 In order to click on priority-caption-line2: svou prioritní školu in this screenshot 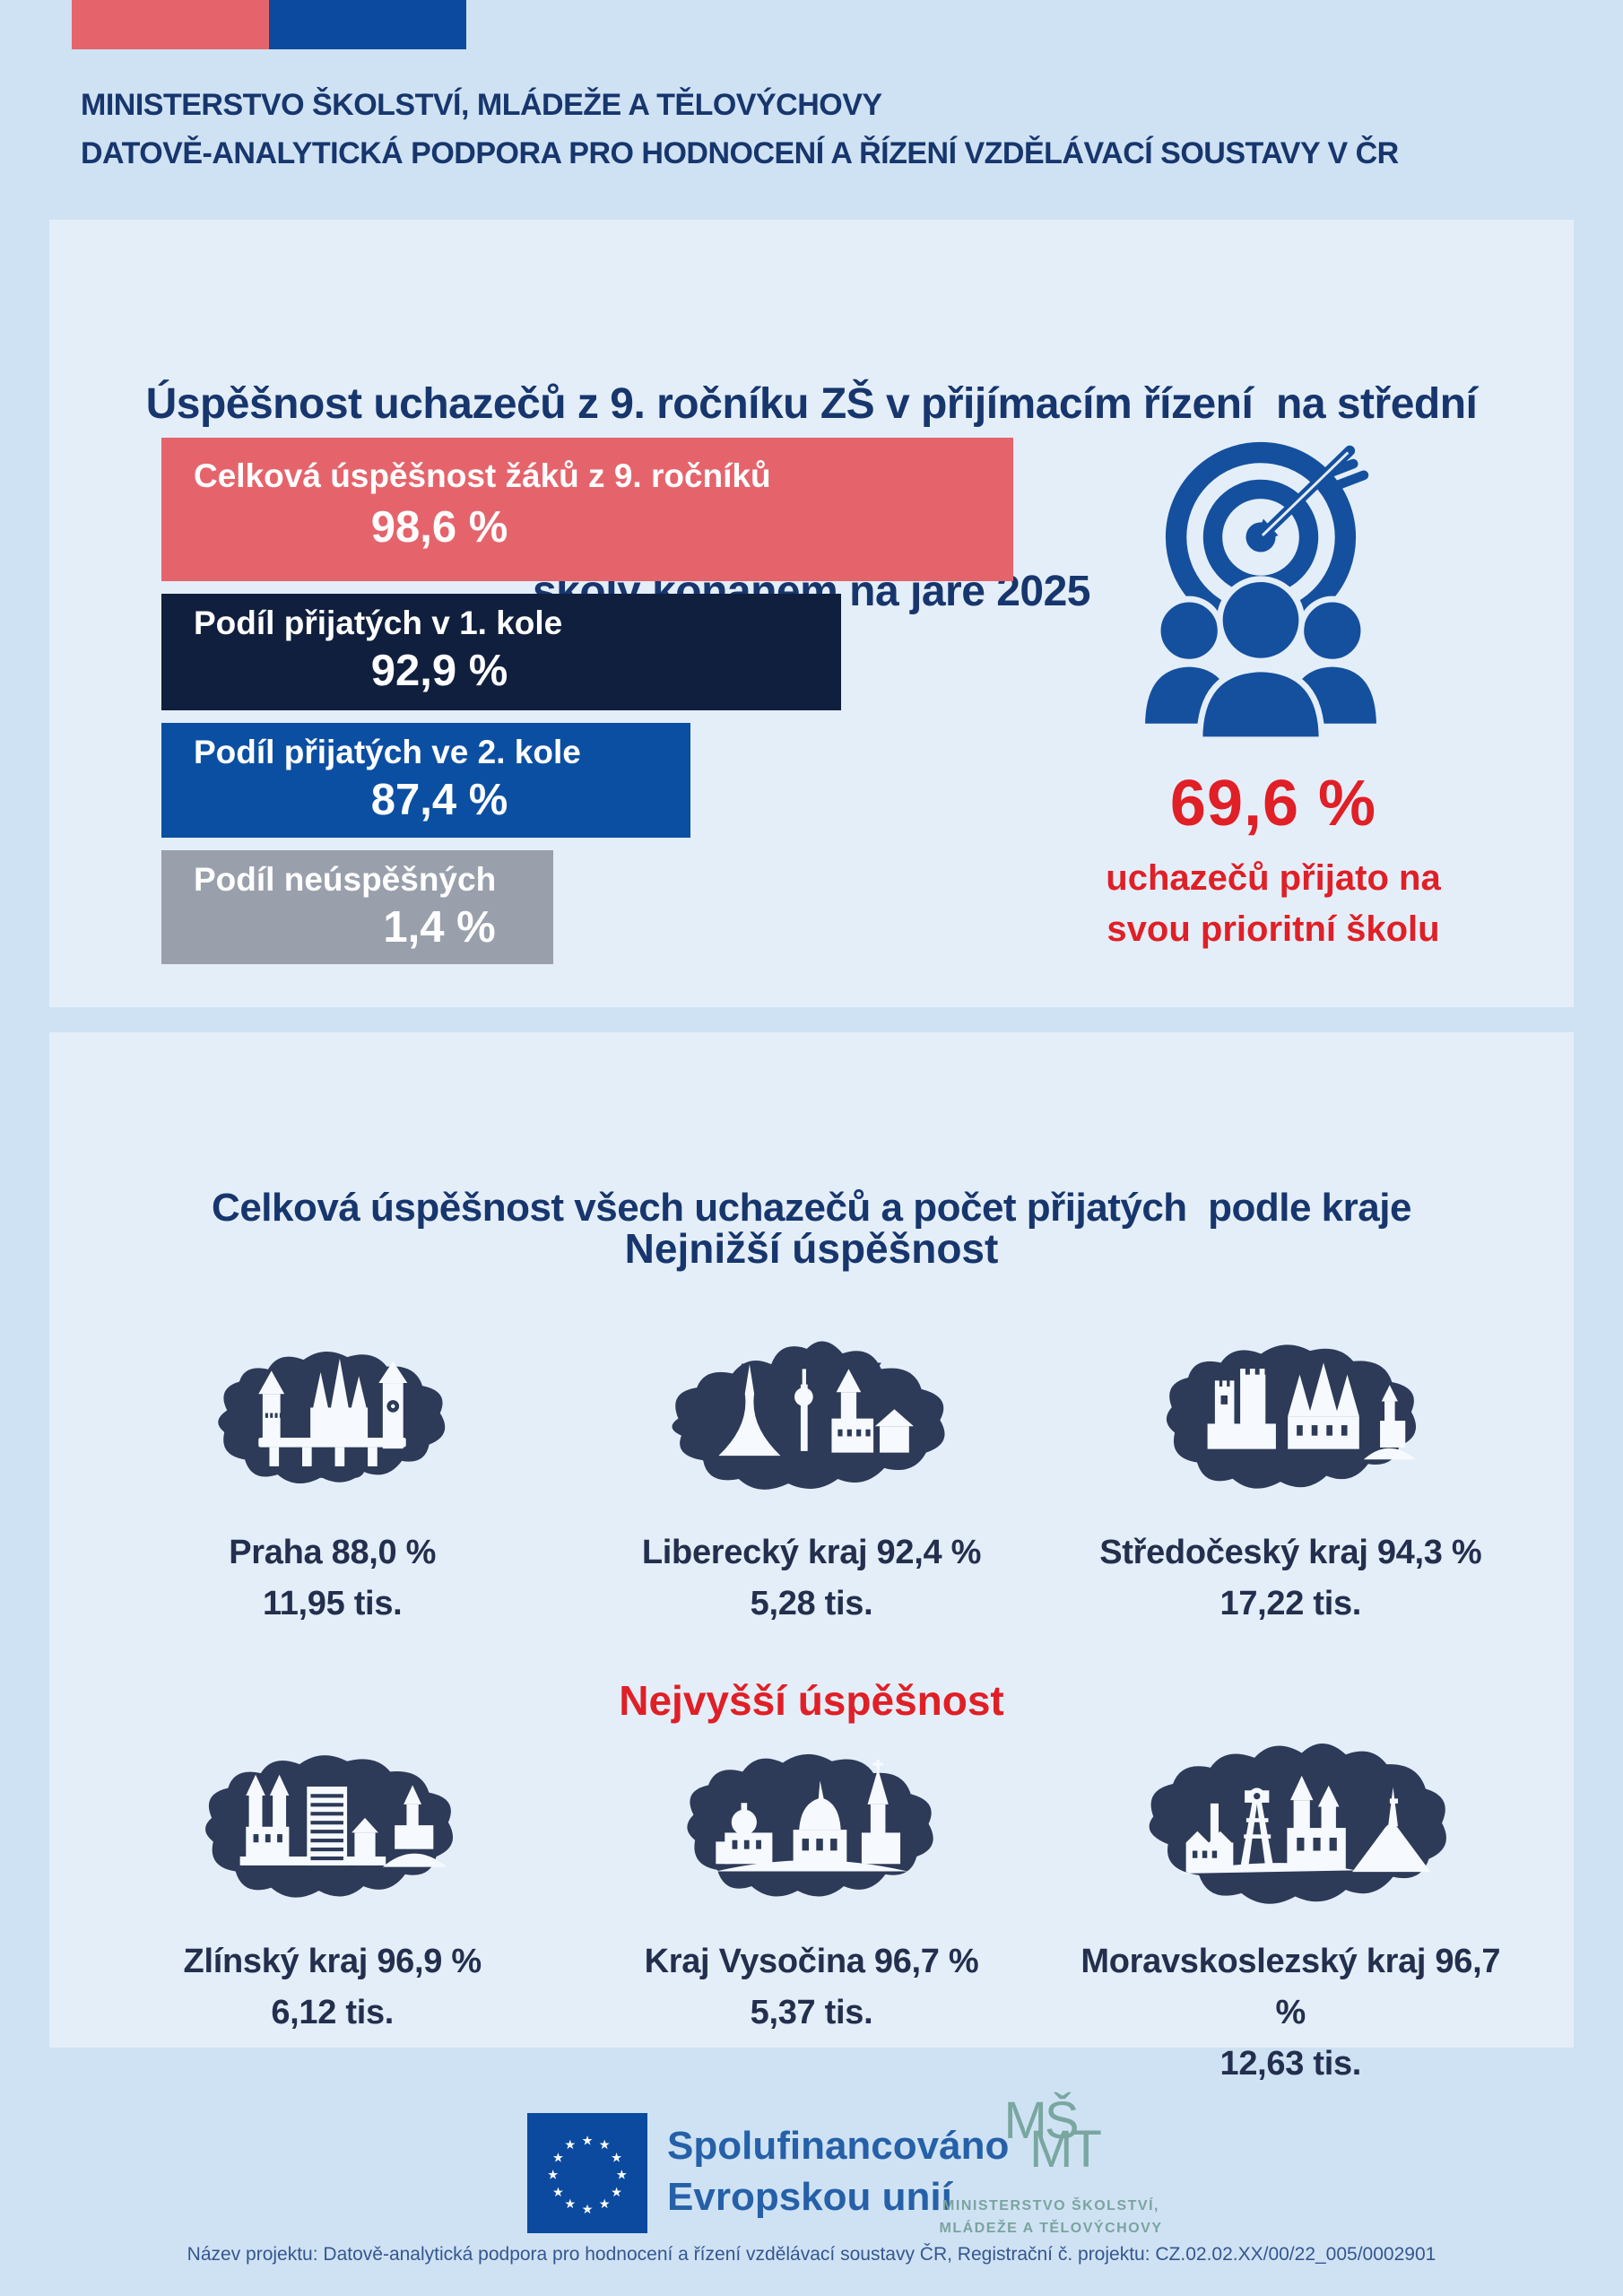, I will do `click(1273, 929)`.